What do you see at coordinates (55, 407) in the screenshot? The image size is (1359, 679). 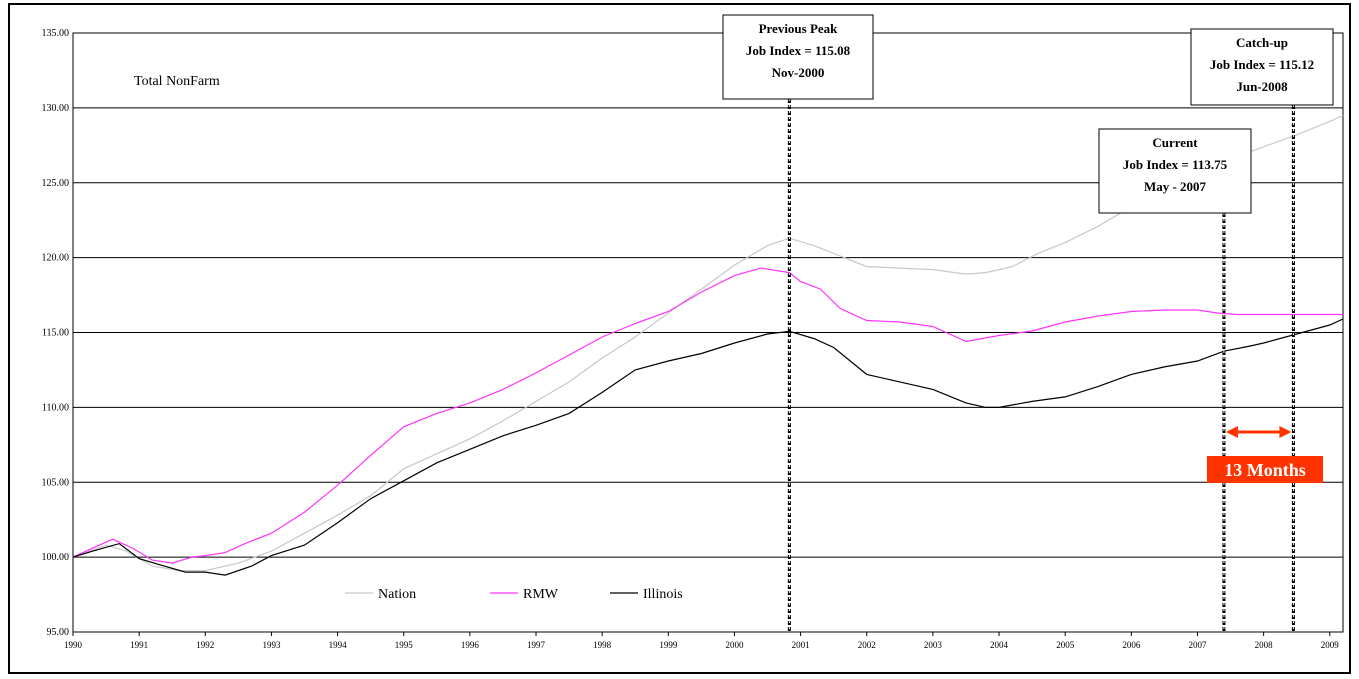 I see `y-tick-label: 110.00` at bounding box center [55, 407].